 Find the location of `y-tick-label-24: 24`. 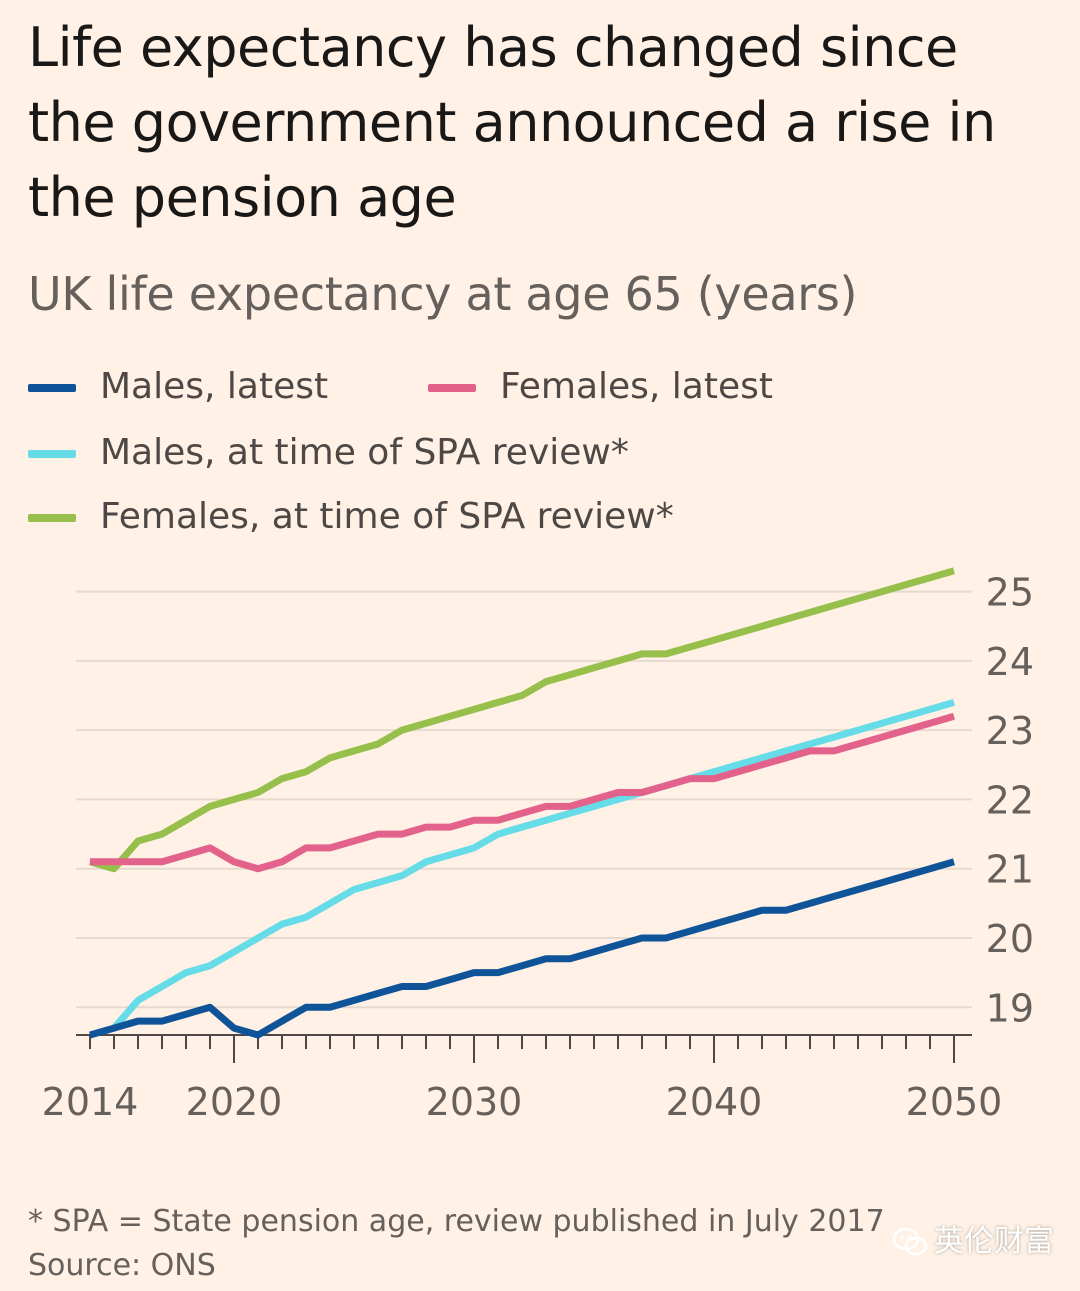

y-tick-label-24: 24 is located at coordinates (1010, 662).